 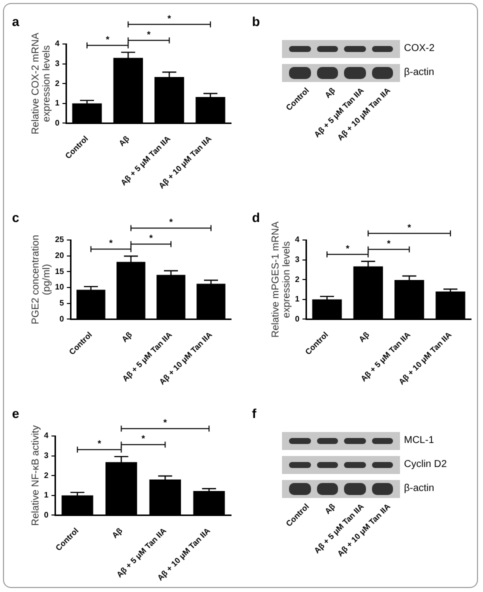 I want to click on y-tick-label: 25, so click(x=59, y=239).